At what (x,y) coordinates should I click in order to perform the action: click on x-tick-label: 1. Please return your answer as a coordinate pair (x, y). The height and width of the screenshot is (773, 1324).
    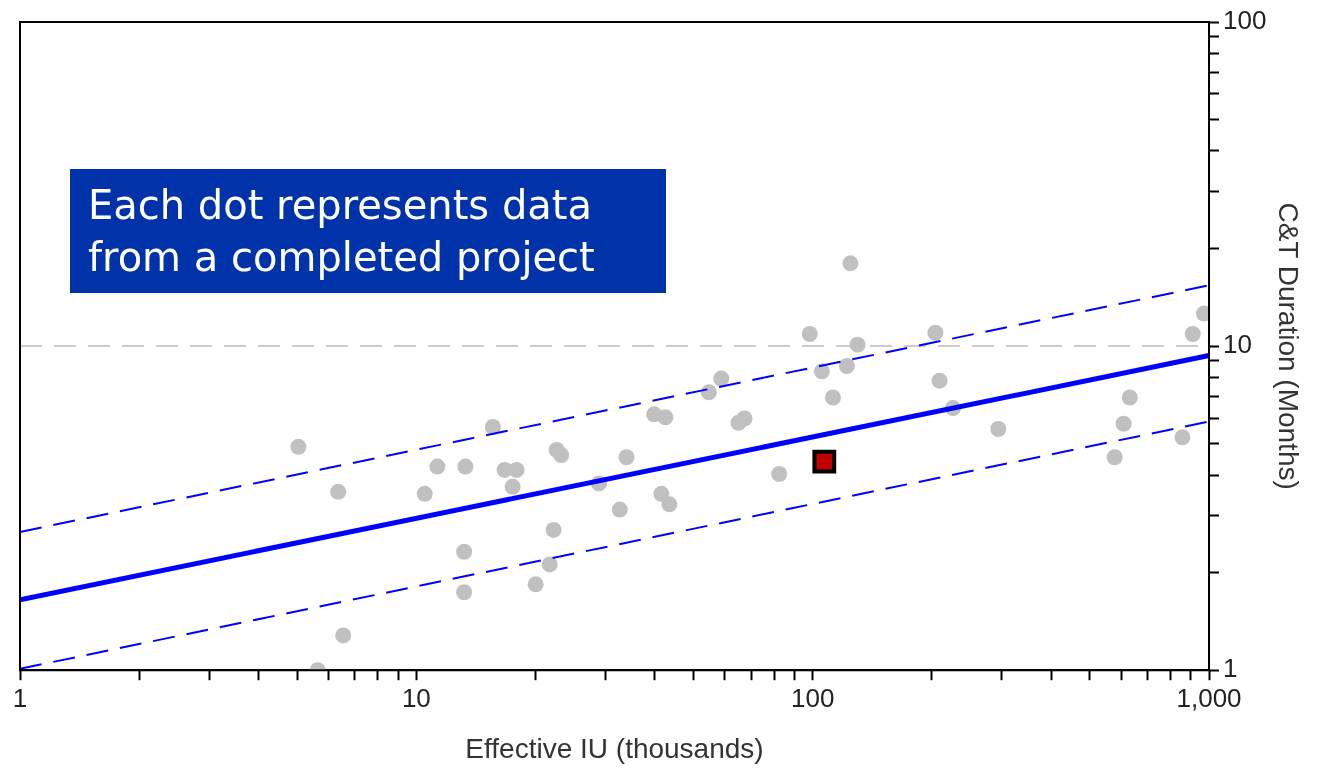
    Looking at the image, I should click on (20, 697).